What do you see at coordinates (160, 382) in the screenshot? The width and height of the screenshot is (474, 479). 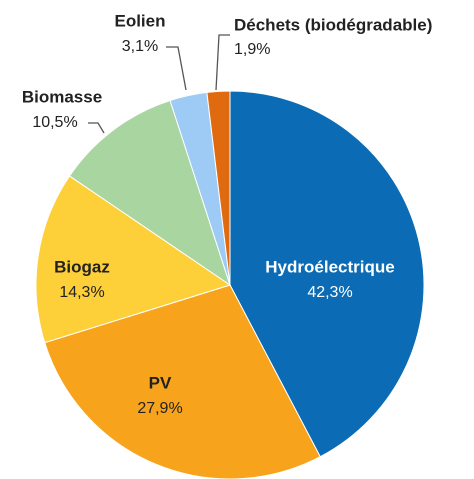 I see `slice-name: PV` at bounding box center [160, 382].